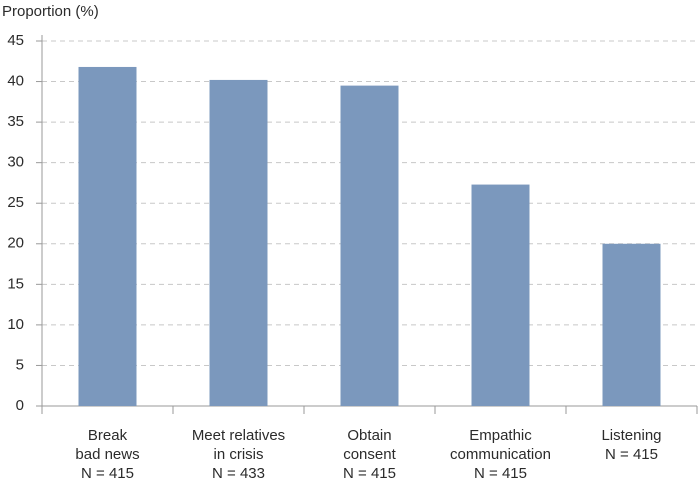  Describe the element at coordinates (369, 435) in the screenshot. I see `x-tick-label: Obtain` at that location.